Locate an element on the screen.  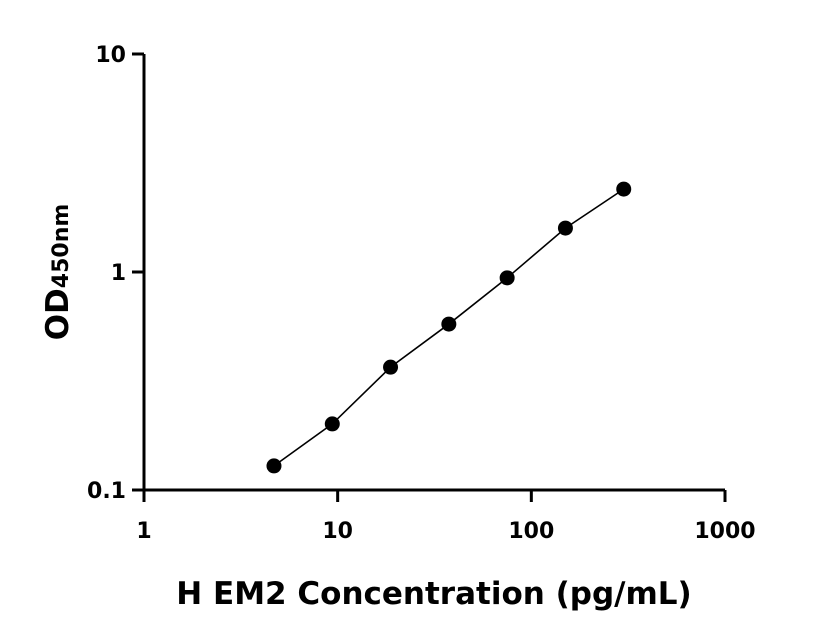
y-axis-label-sub: 450nm is located at coordinates (61, 246).